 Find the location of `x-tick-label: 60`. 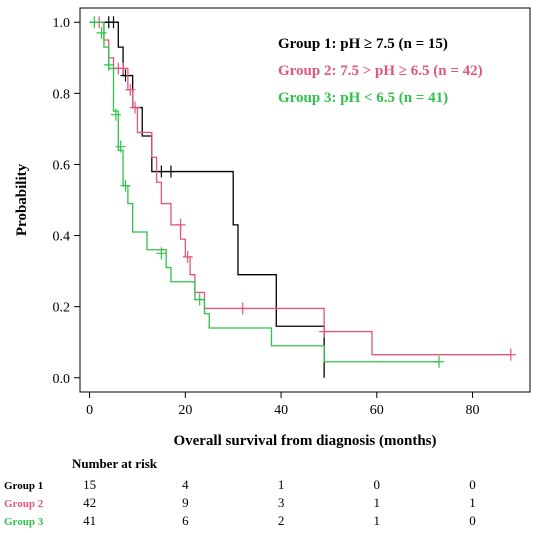

x-tick-label: 60 is located at coordinates (377, 410).